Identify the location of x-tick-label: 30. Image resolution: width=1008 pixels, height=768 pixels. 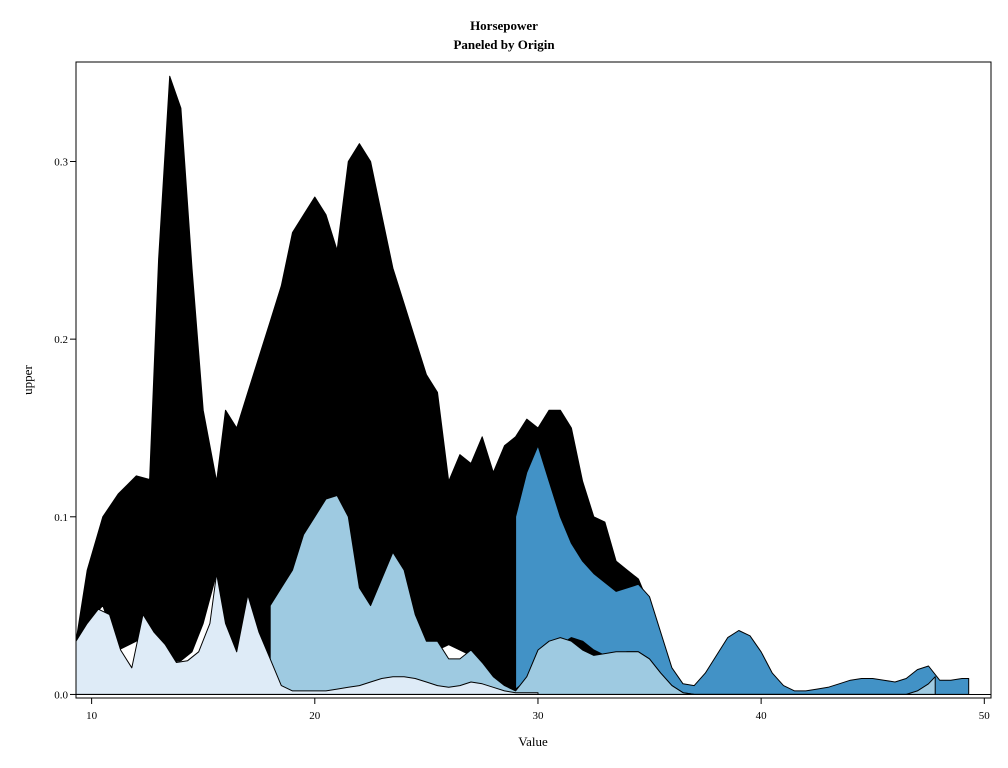
(538, 716).